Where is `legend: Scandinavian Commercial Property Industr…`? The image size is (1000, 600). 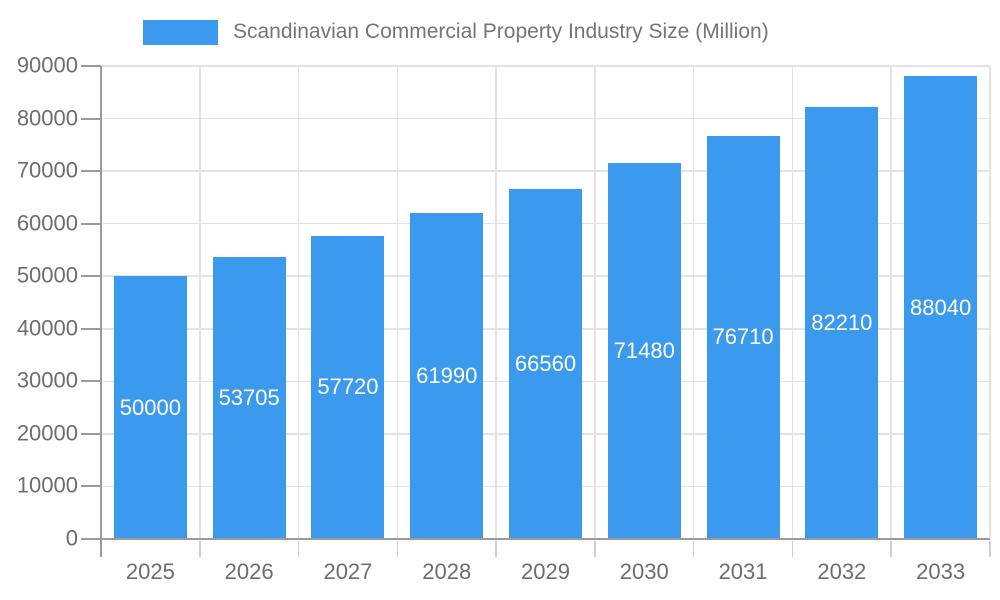 legend: Scandinavian Commercial Property Industr… is located at coordinates (456, 32).